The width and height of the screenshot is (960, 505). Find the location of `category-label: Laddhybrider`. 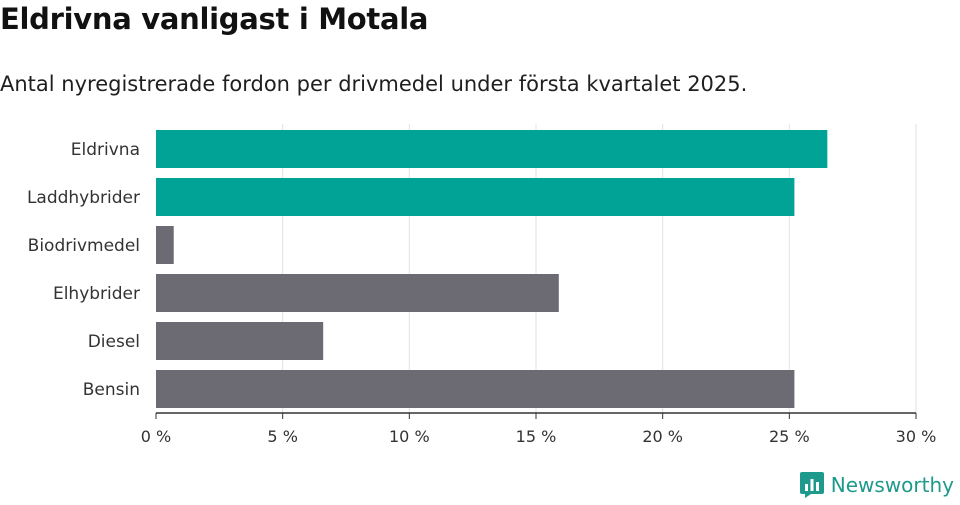

category-label: Laddhybrider is located at coordinates (83, 198).